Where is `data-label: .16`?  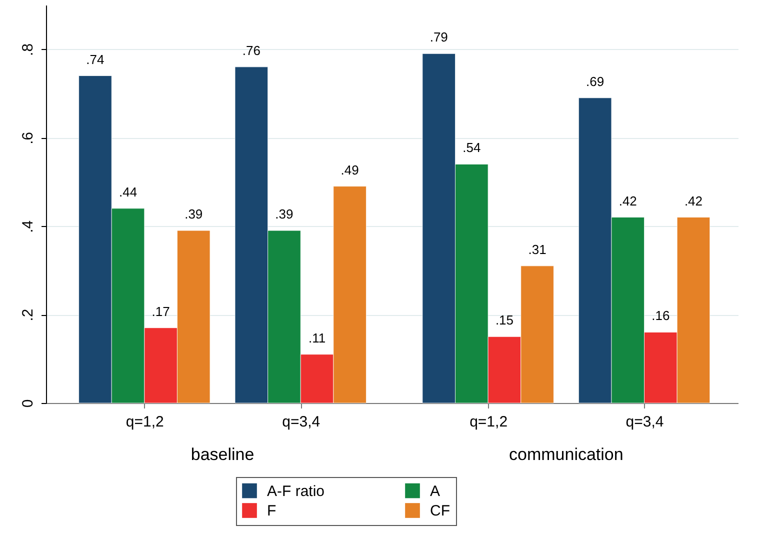
data-label: .16 is located at coordinates (661, 316).